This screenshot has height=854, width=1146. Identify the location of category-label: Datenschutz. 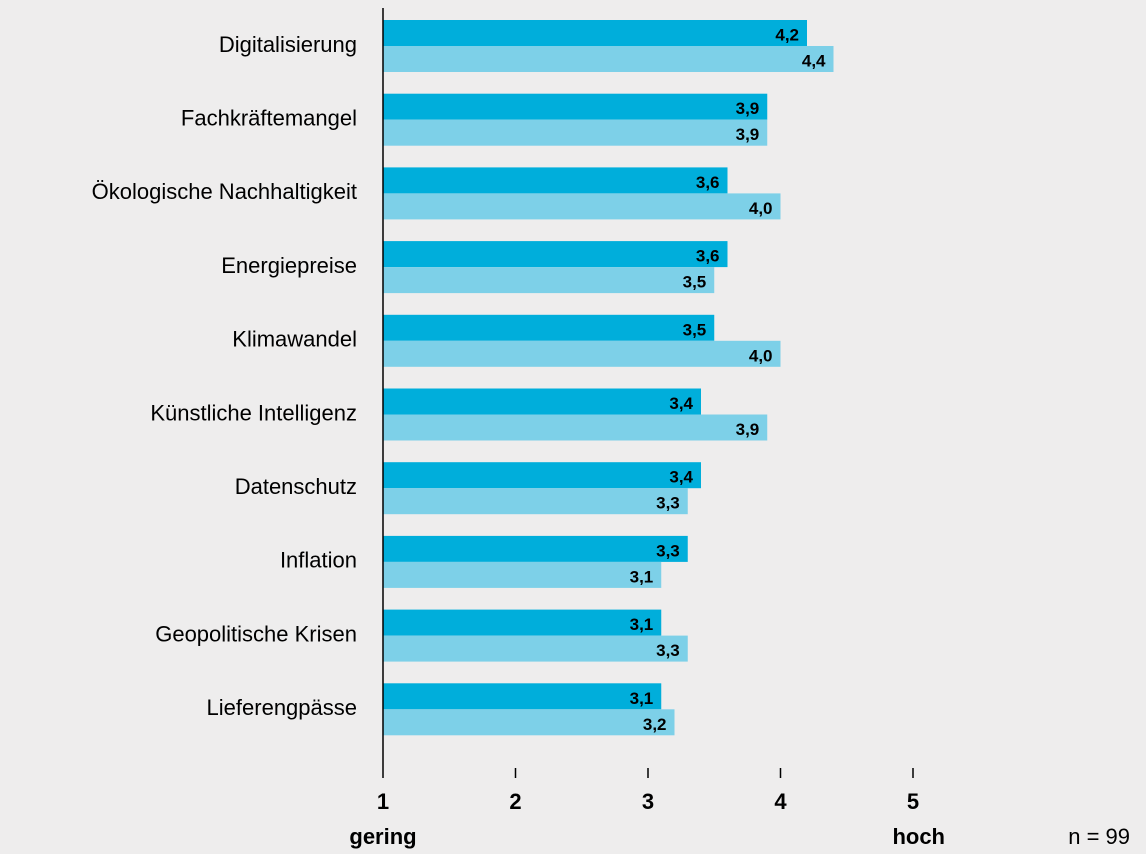
(296, 486).